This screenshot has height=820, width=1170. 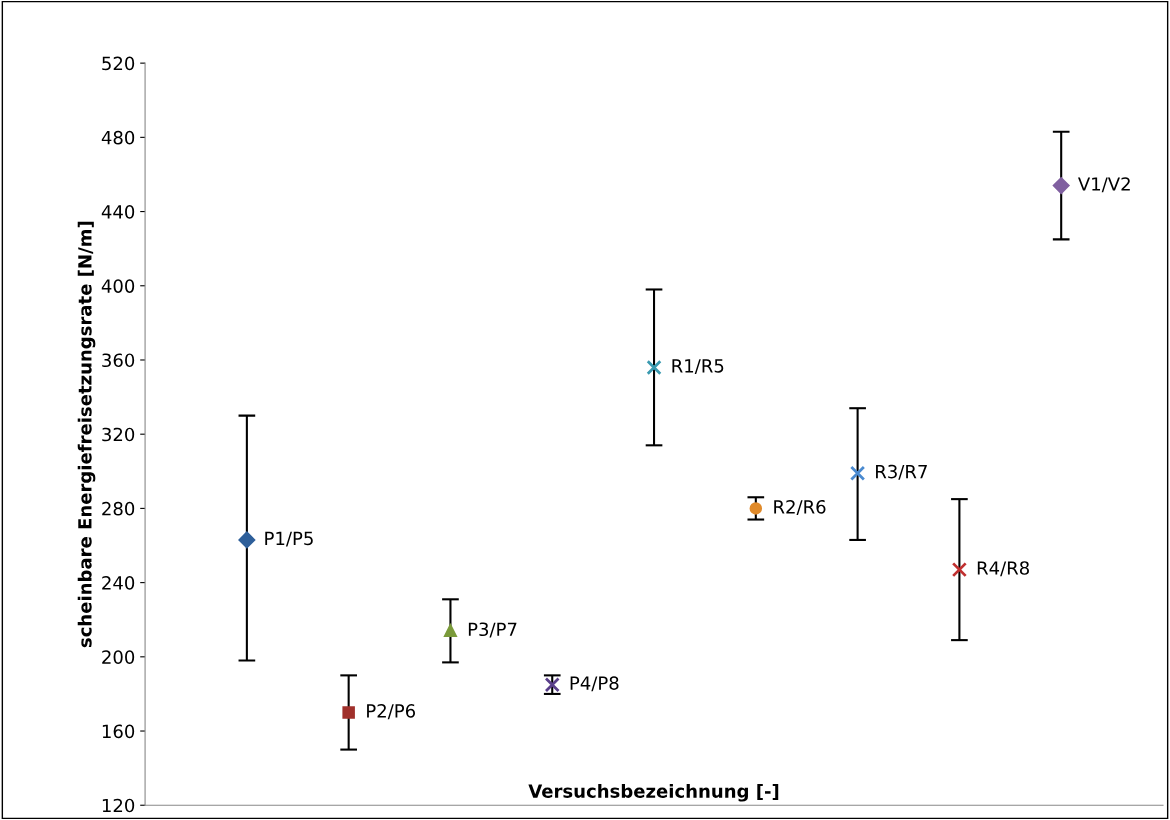 I want to click on y-tick-label: 160, so click(x=118, y=731).